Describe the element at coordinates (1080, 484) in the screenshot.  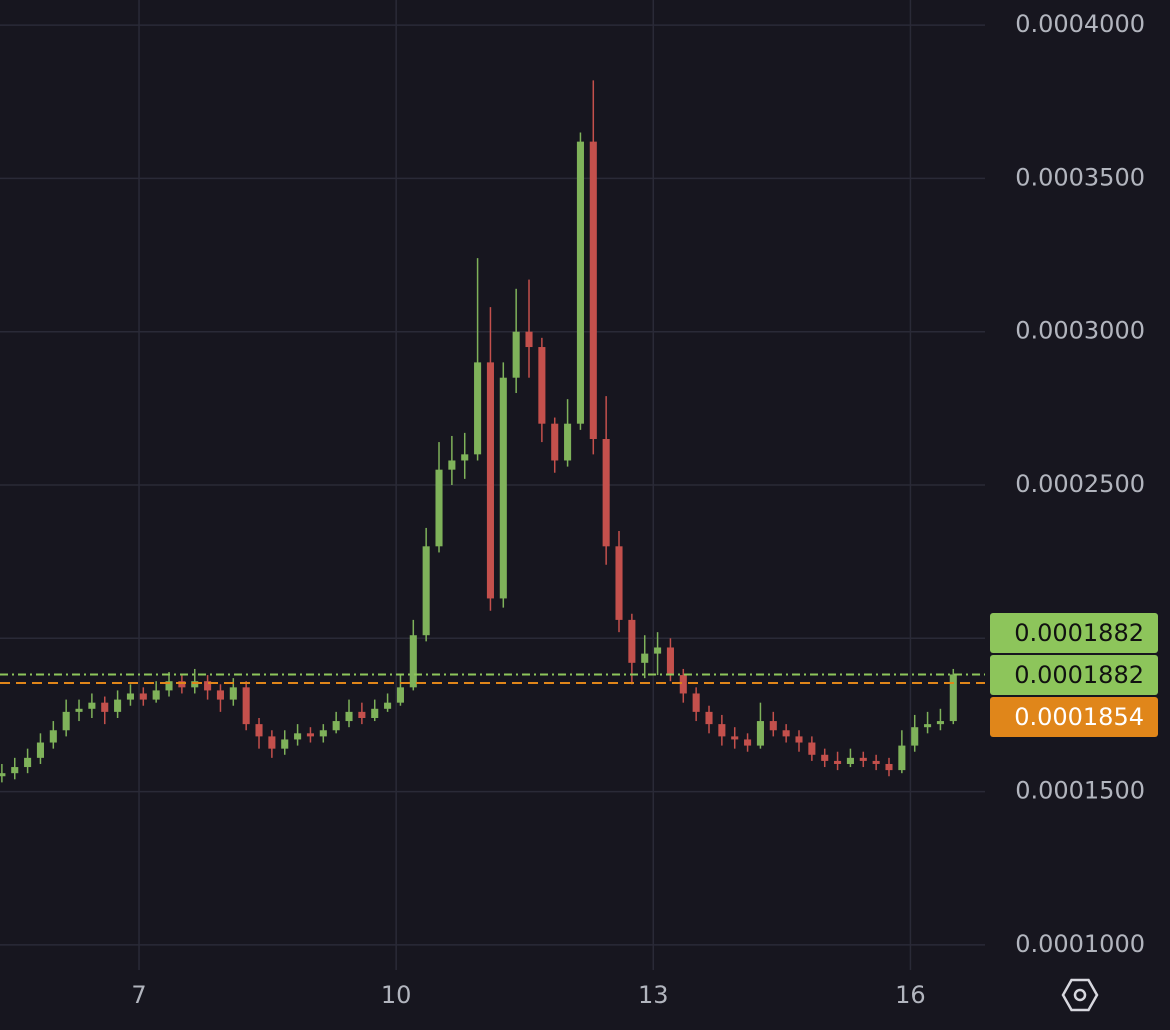
I see `y-tick-label: 0.0002500` at that location.